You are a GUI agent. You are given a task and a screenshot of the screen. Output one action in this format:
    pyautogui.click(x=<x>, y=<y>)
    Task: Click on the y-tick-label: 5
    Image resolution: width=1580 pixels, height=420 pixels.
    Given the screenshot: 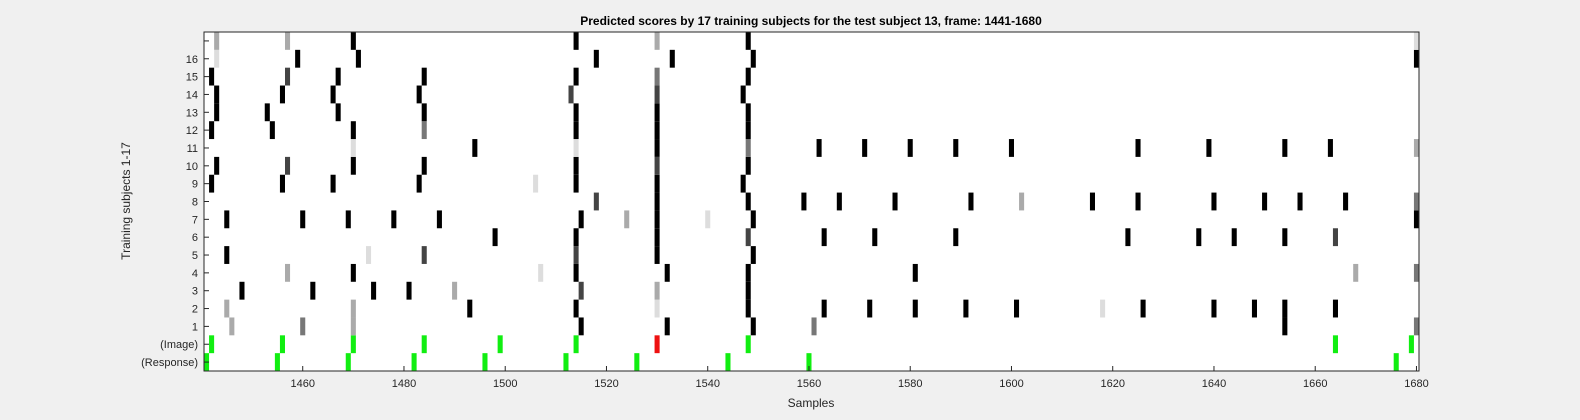 What is the action you would take?
    pyautogui.click(x=195, y=256)
    